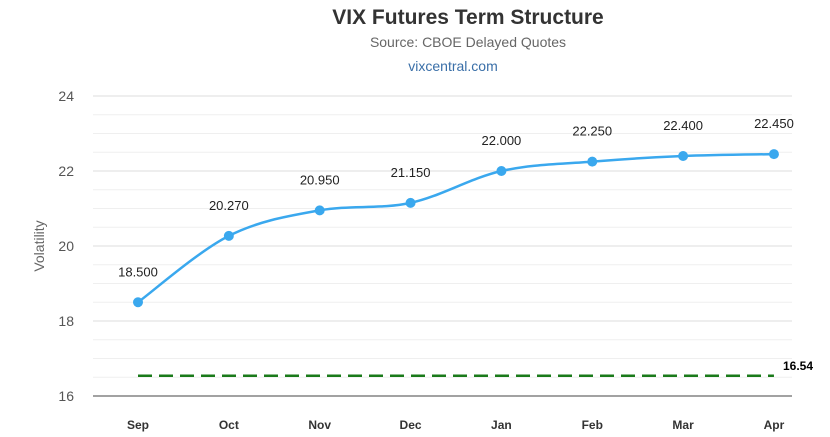  I want to click on x-tick-label: Feb, so click(592, 425).